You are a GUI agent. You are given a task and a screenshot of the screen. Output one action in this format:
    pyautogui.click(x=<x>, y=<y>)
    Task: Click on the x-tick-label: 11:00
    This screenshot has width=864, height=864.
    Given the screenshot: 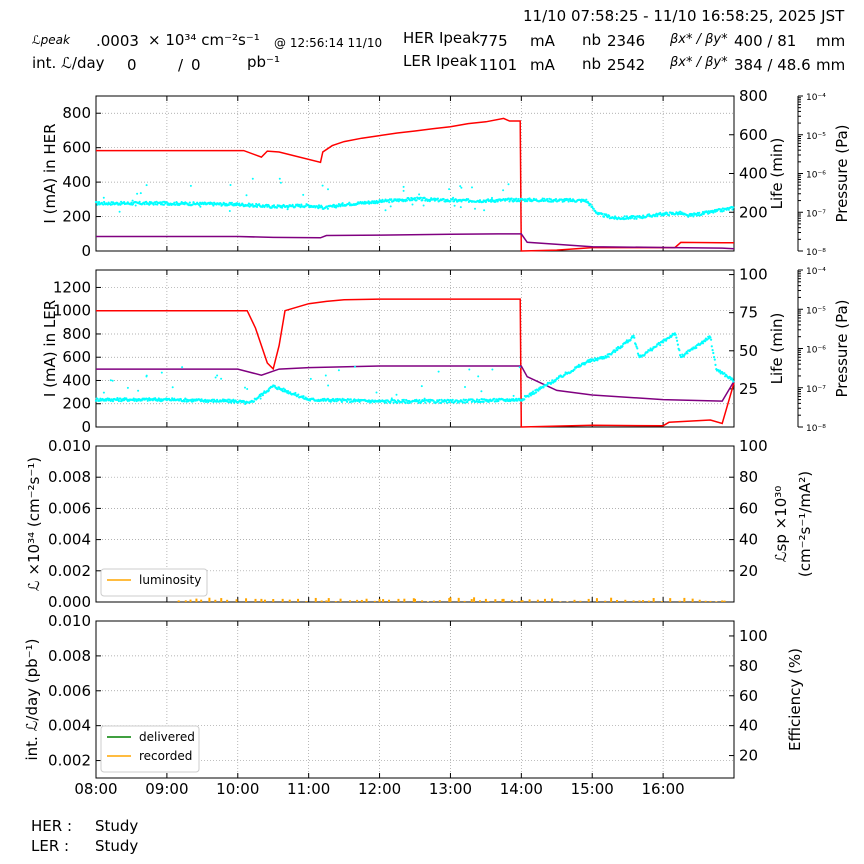 What is the action you would take?
    pyautogui.click(x=308, y=789)
    